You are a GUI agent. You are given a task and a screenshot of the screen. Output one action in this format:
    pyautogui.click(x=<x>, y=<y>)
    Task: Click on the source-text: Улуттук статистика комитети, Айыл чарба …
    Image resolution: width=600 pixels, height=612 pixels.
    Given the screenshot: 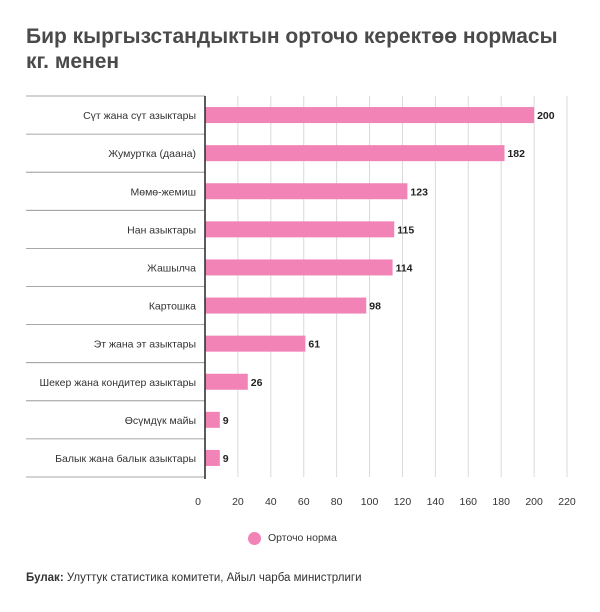 What is the action you would take?
    pyautogui.click(x=214, y=578)
    